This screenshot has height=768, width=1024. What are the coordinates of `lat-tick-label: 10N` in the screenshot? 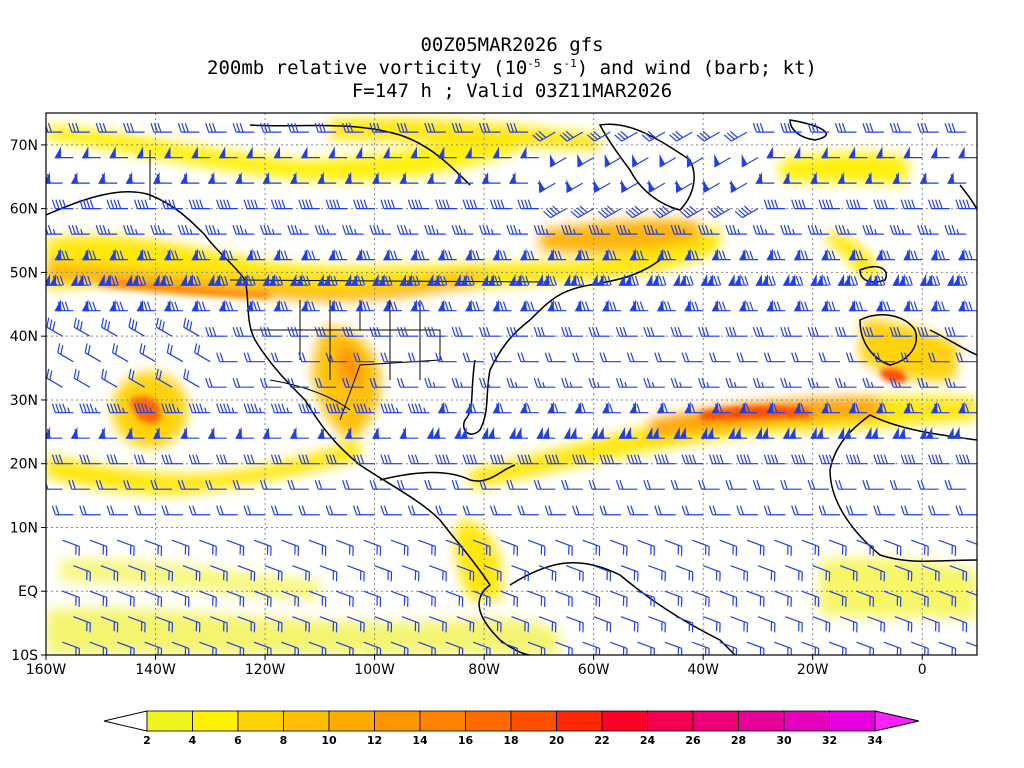 It's located at (24, 528).